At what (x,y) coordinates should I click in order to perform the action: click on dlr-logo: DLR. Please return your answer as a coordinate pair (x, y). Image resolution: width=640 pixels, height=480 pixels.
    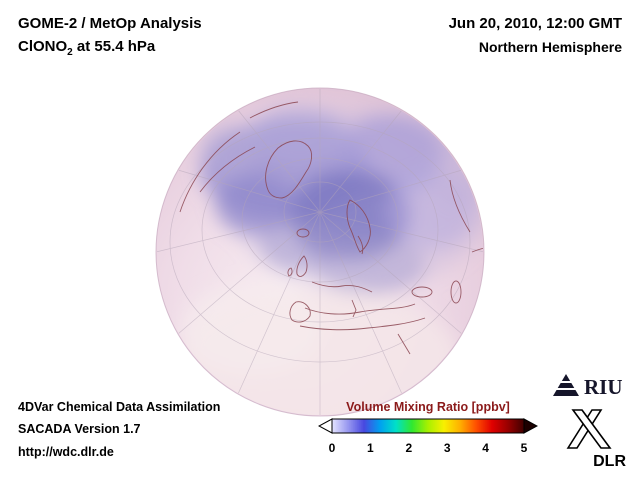
    Looking at the image, I should click on (596, 439).